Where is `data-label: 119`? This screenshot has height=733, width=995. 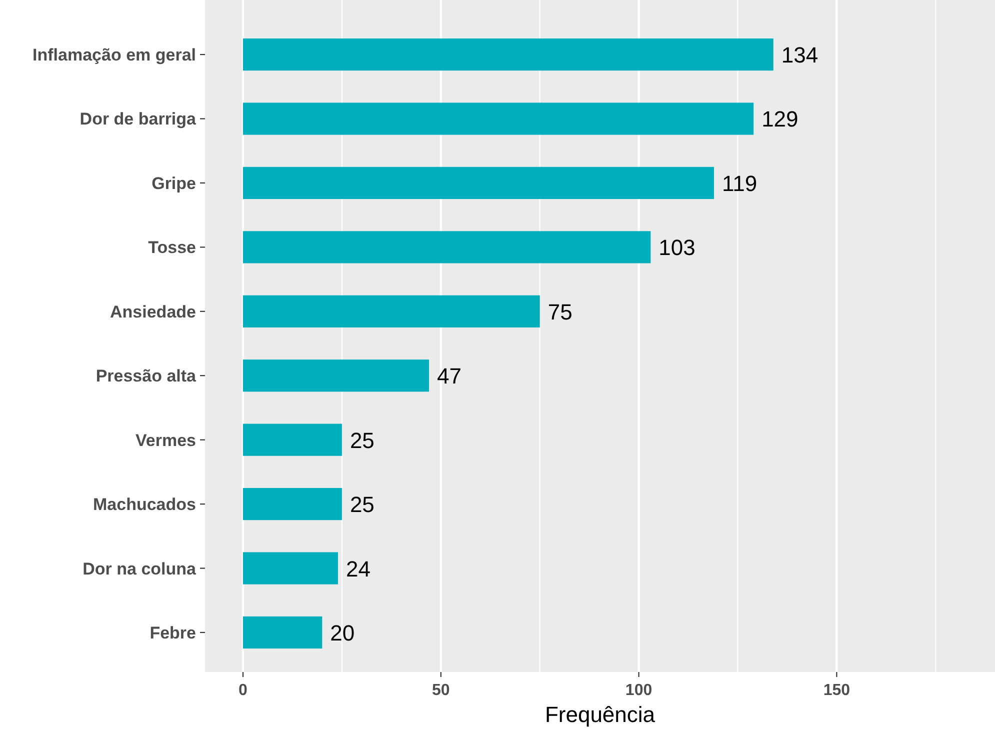 data-label: 119 is located at coordinates (740, 183).